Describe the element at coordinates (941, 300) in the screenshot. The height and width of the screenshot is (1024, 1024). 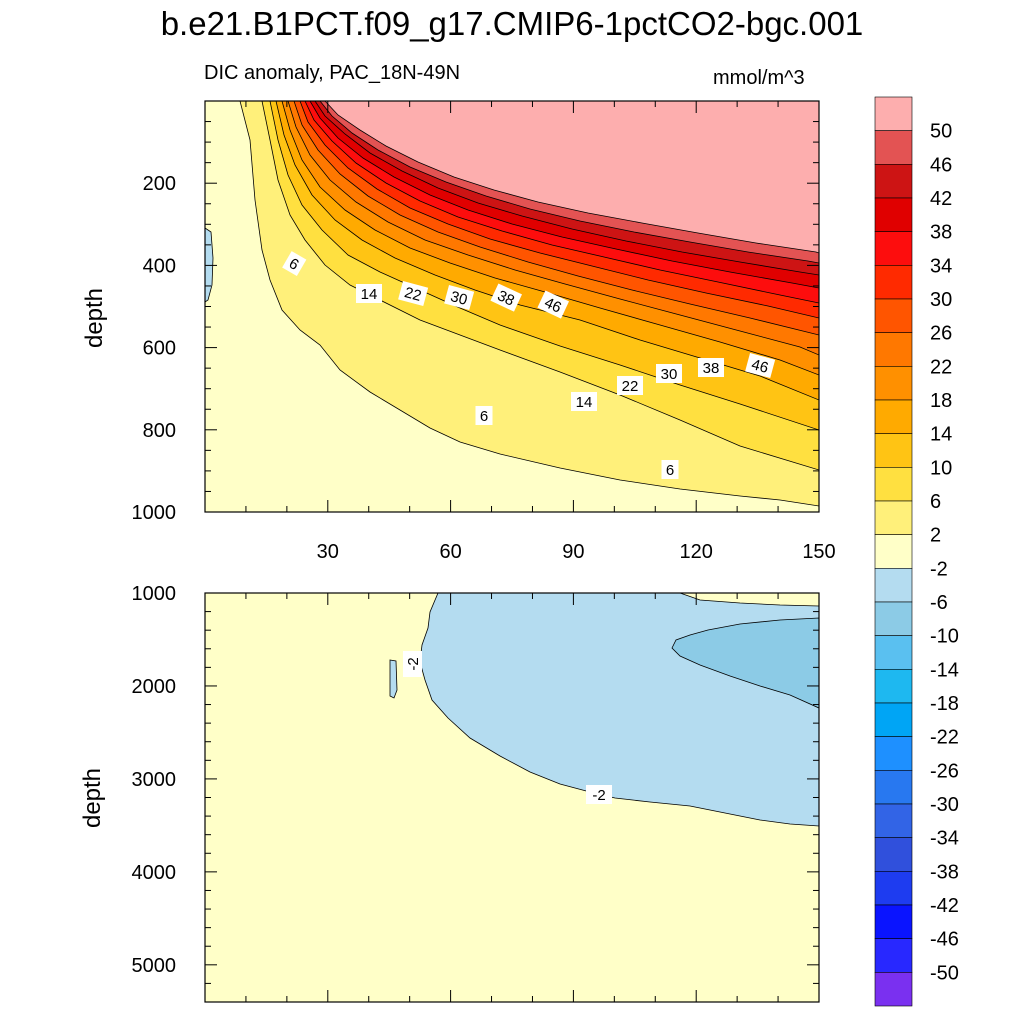
I see `colorbar-label: 30` at that location.